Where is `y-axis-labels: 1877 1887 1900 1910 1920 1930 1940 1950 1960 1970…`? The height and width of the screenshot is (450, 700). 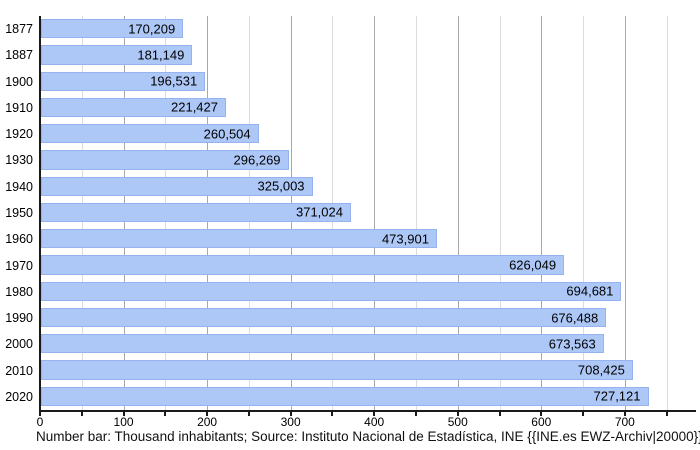
y-axis-labels: 1877 1887 1900 1910 1920 1930 1940 1950 1960 1970… is located at coordinates (16, 213).